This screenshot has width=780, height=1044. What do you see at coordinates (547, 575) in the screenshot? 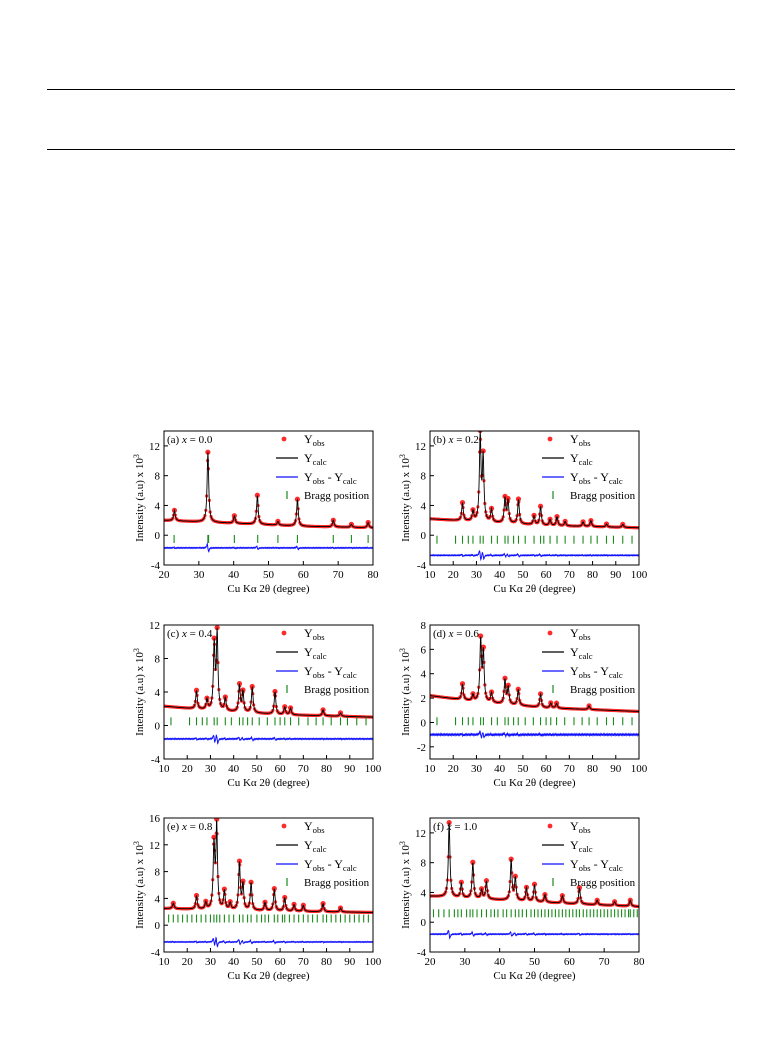
I see `x-tick-label: 60` at bounding box center [547, 575].